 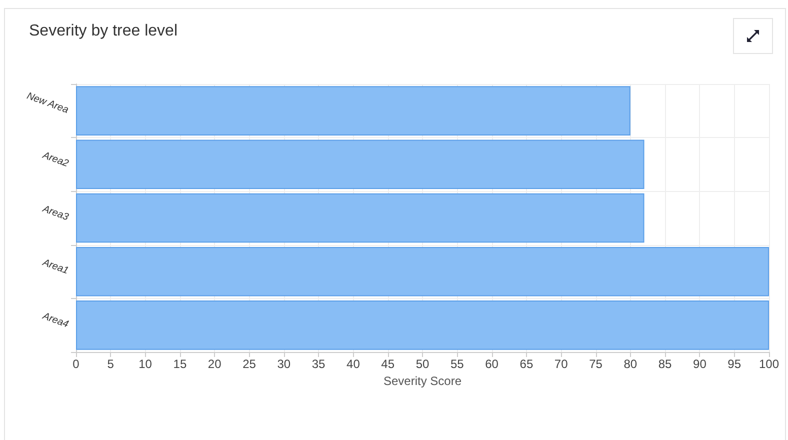 I want to click on x-tick-label: 60, so click(x=492, y=364).